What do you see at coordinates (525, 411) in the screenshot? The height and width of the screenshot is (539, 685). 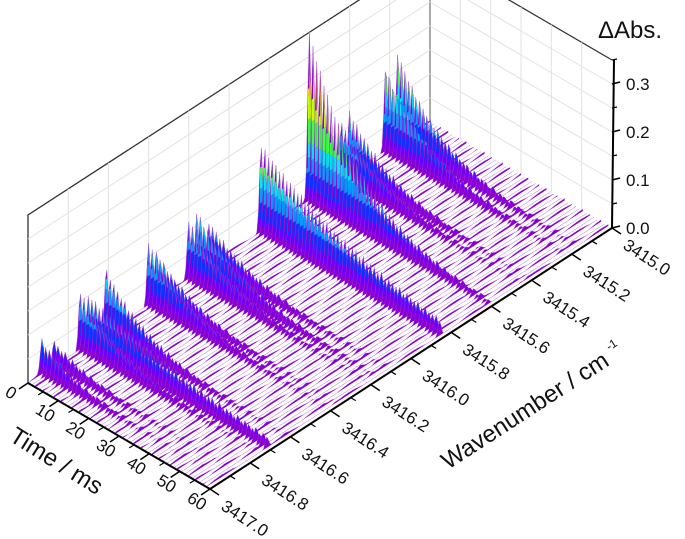 I see `y-axis-title: Wavenumber / cm` at bounding box center [525, 411].